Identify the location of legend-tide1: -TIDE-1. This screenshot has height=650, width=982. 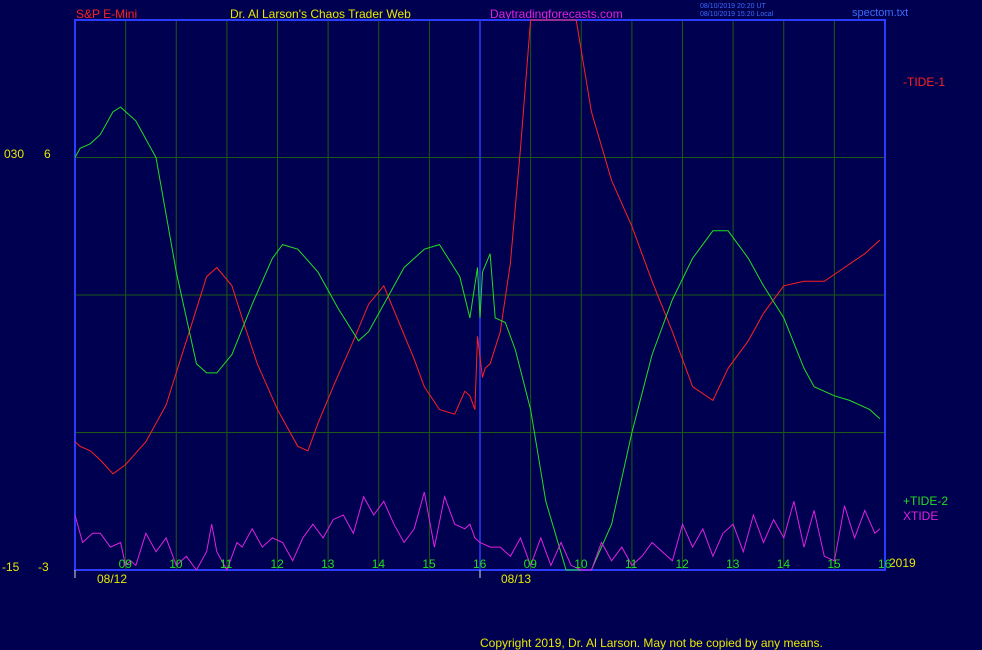
(924, 82).